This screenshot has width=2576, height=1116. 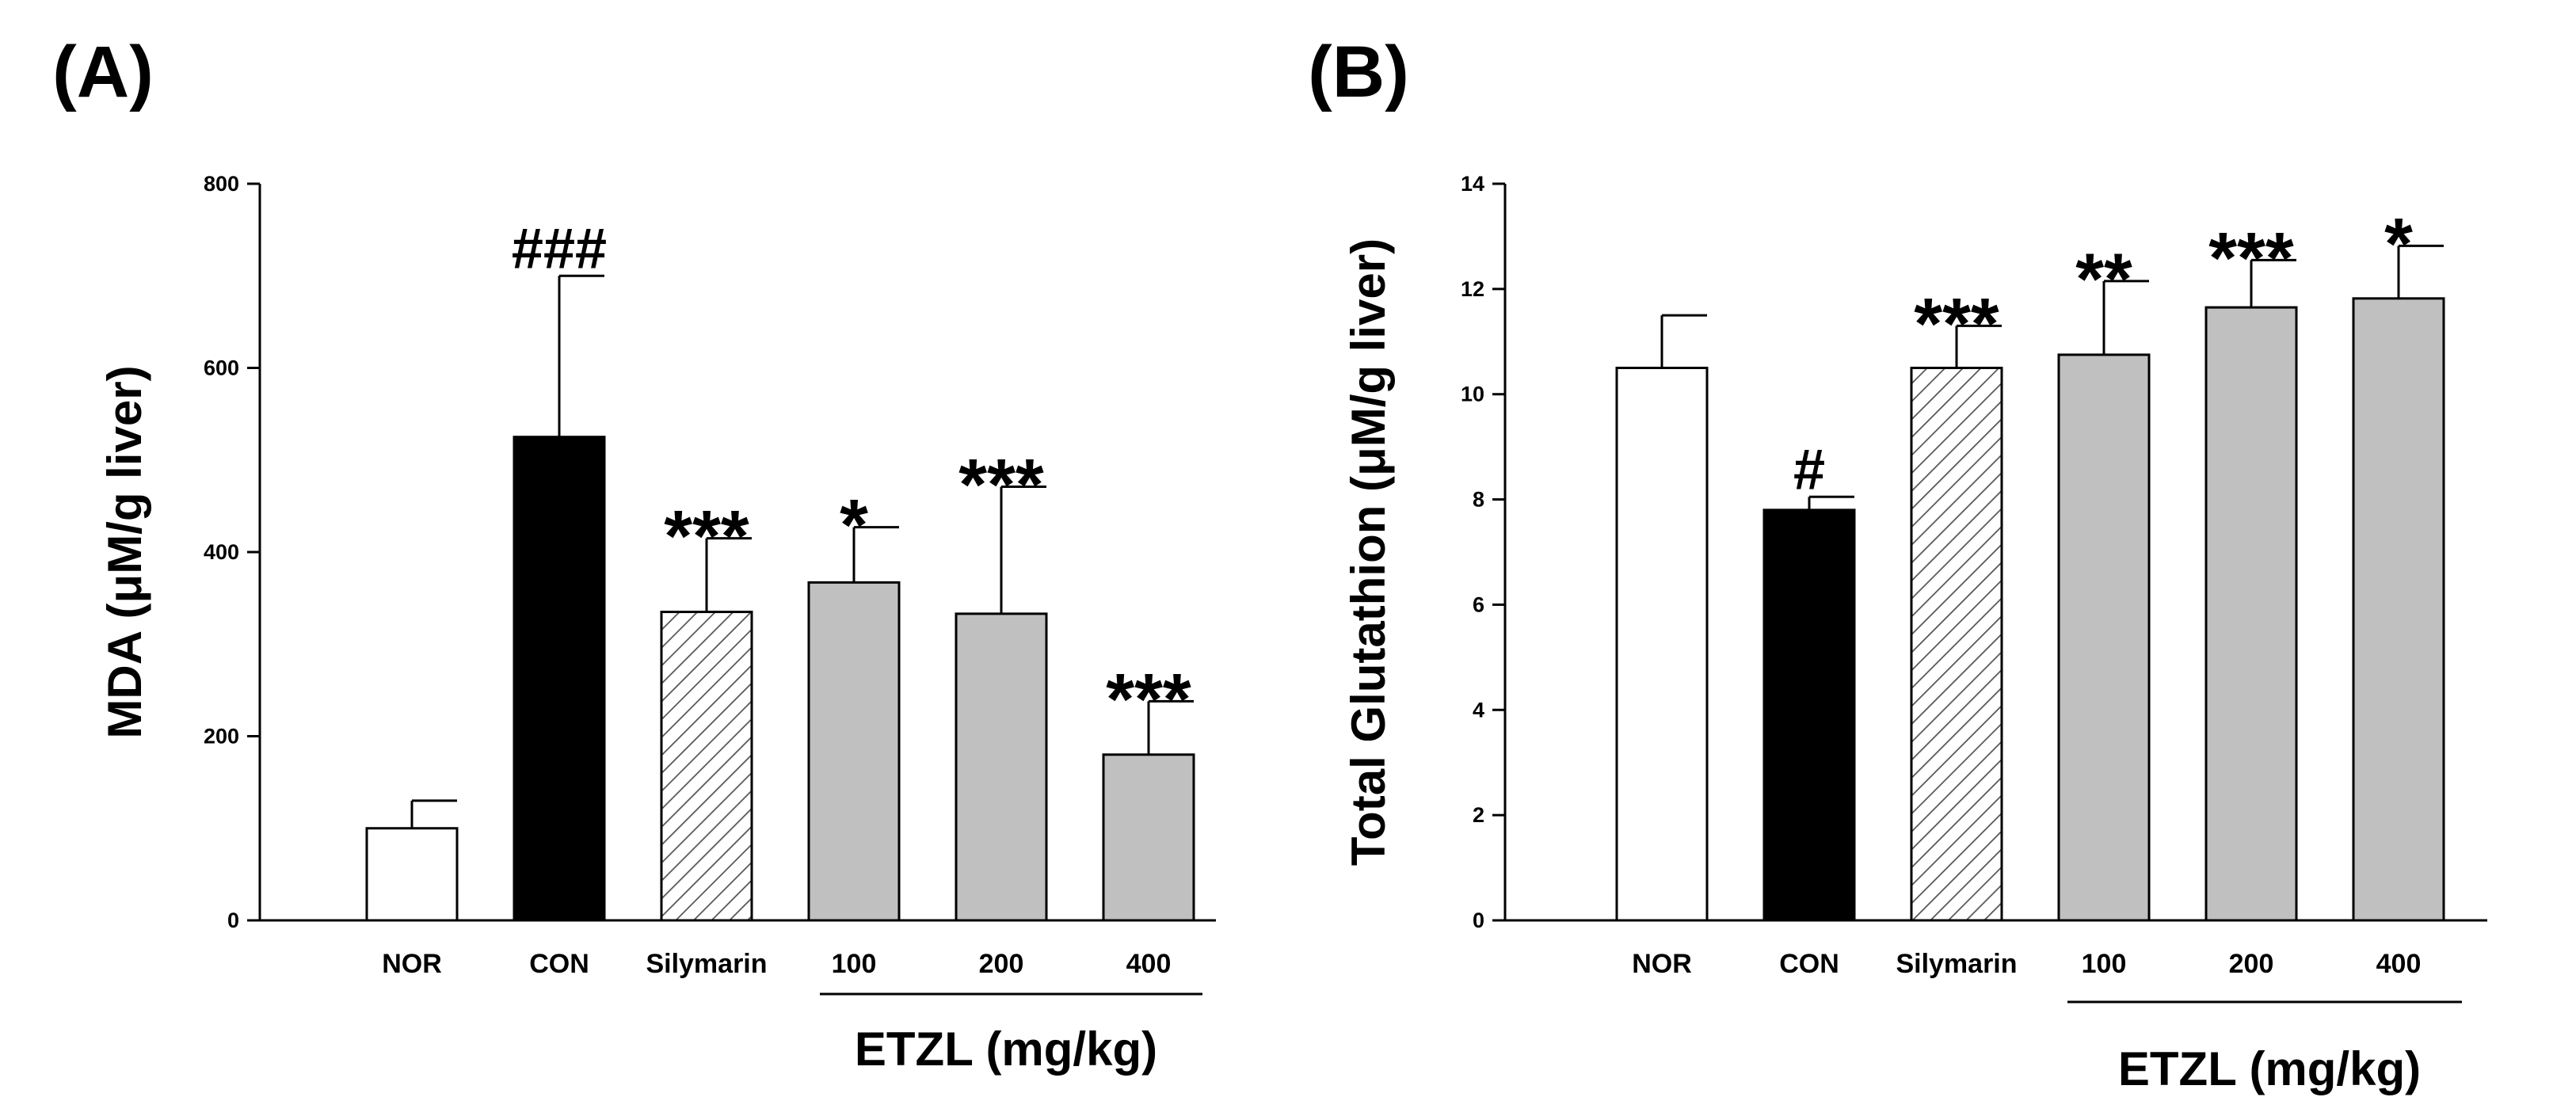 What do you see at coordinates (559, 248) in the screenshot?
I see `significance-marker: ###` at bounding box center [559, 248].